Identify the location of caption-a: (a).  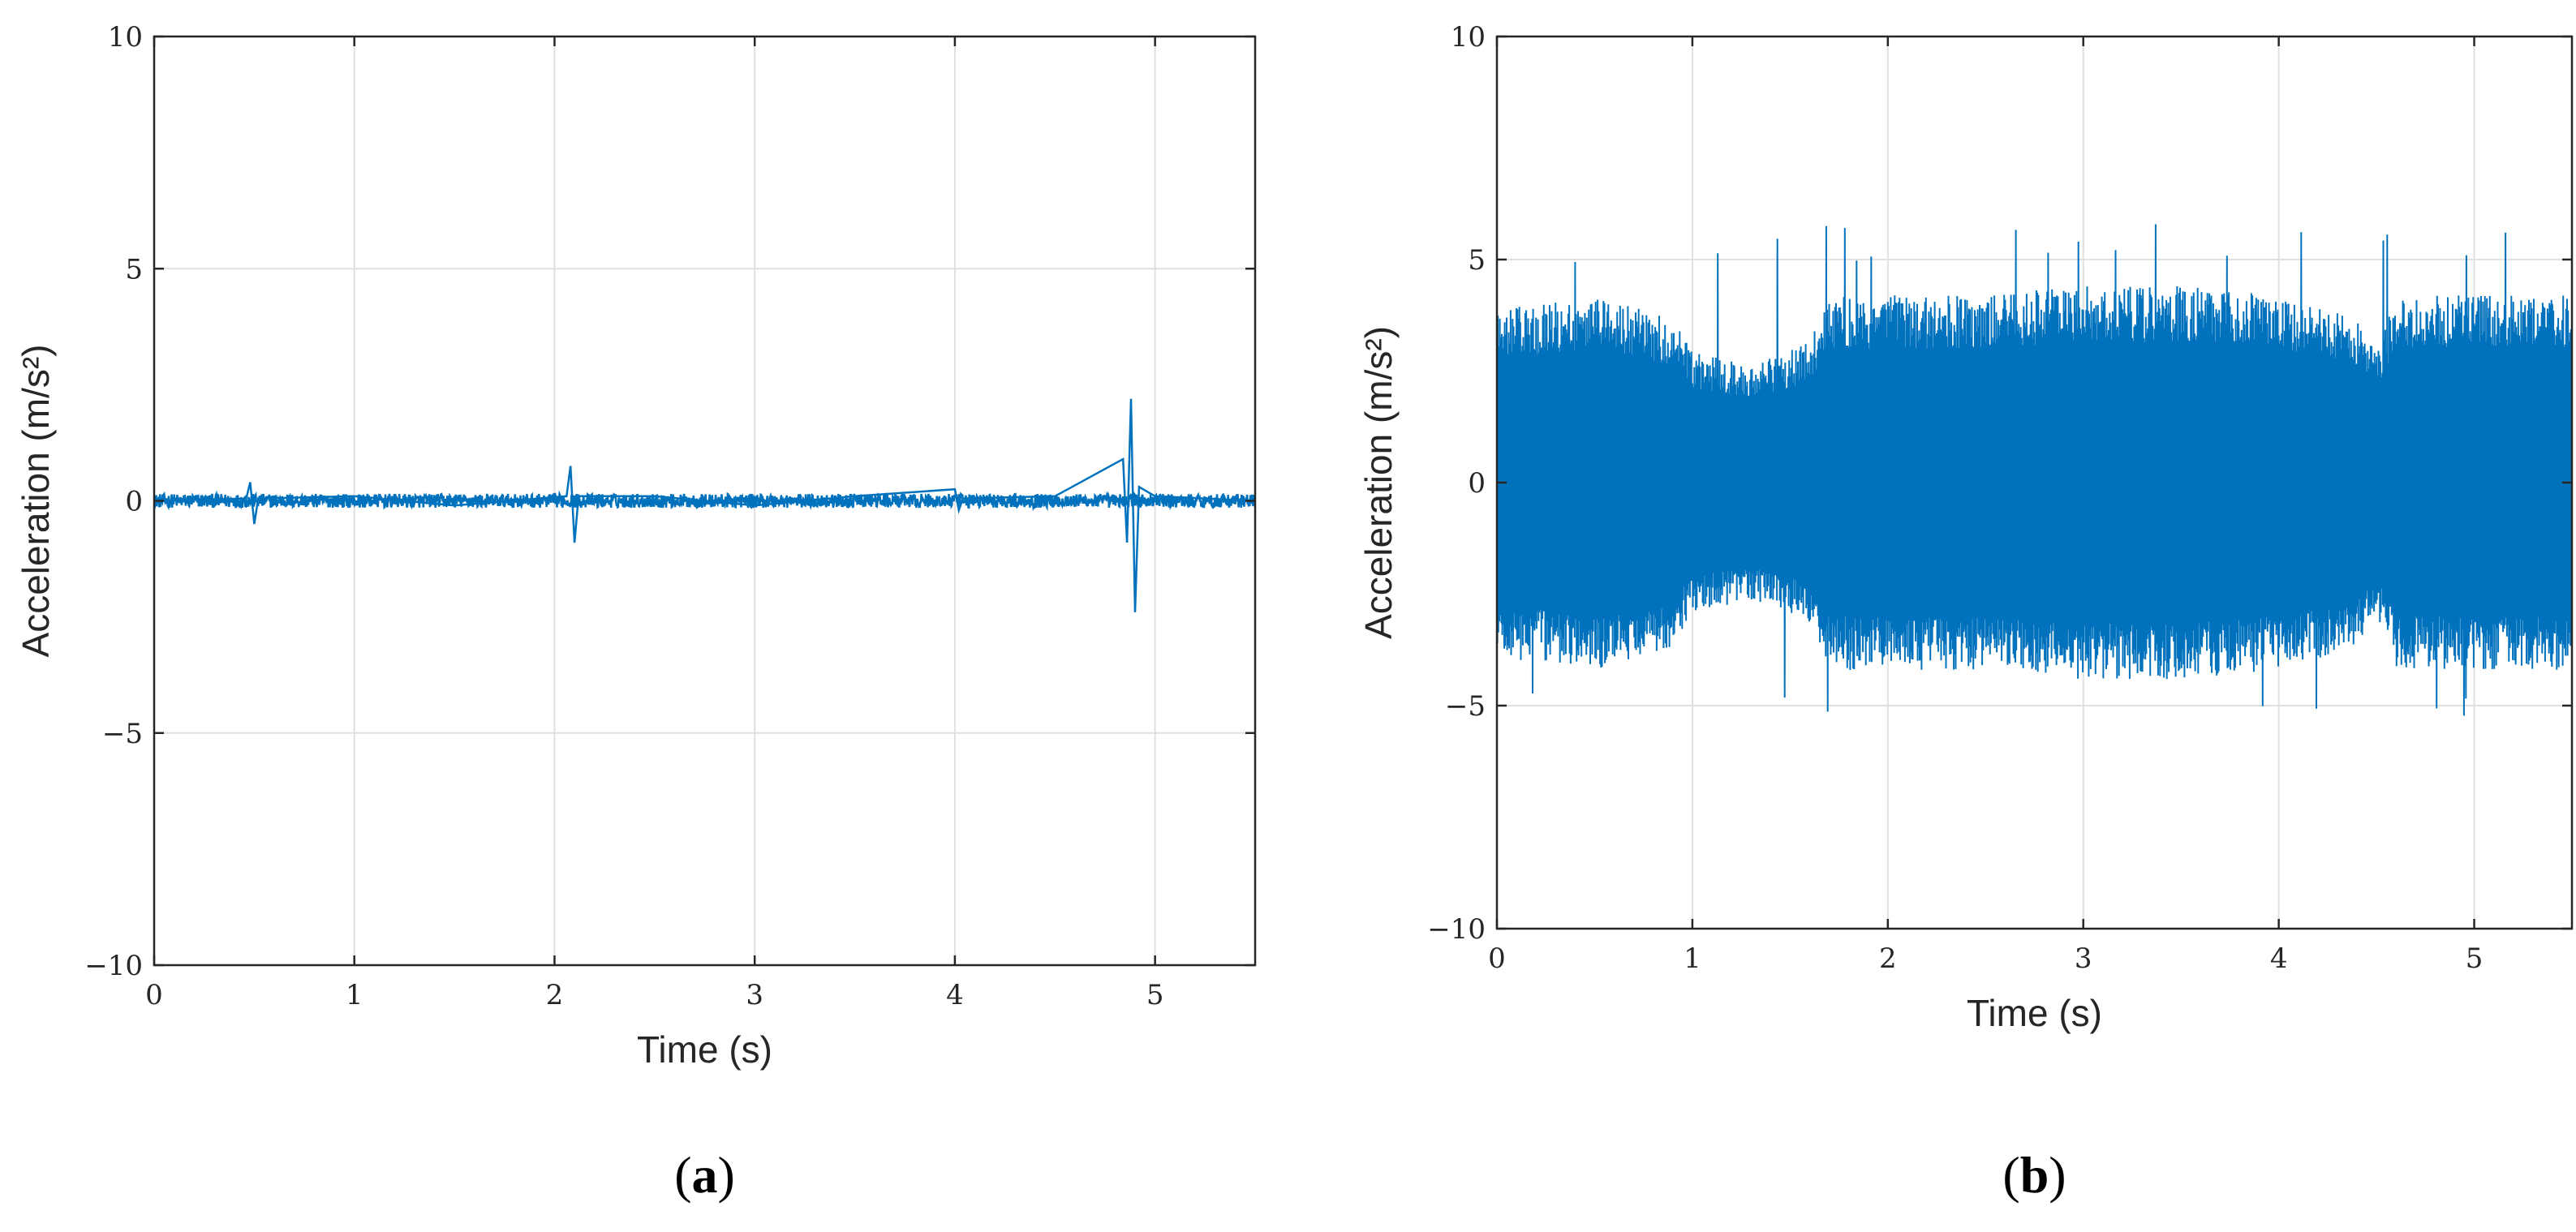
(704, 1175).